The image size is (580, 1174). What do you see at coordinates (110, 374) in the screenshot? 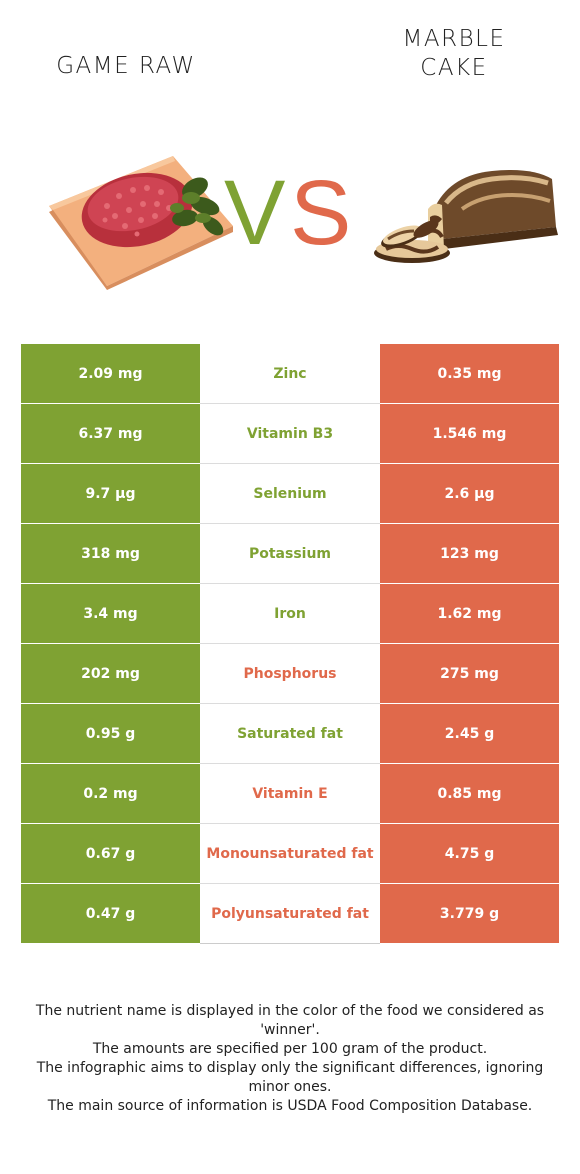
I see `left-food-value: 2.09 mg` at bounding box center [110, 374].